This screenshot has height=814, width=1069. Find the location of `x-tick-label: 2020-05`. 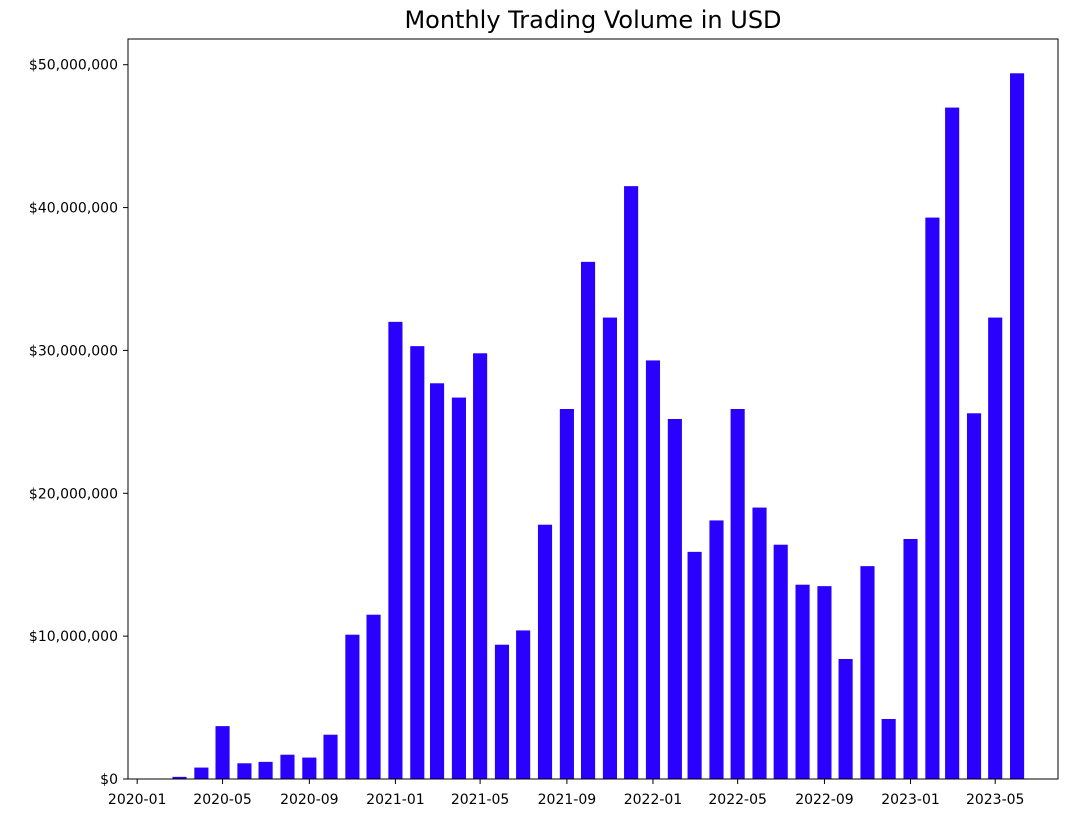

x-tick-label: 2020-05 is located at coordinates (222, 800).